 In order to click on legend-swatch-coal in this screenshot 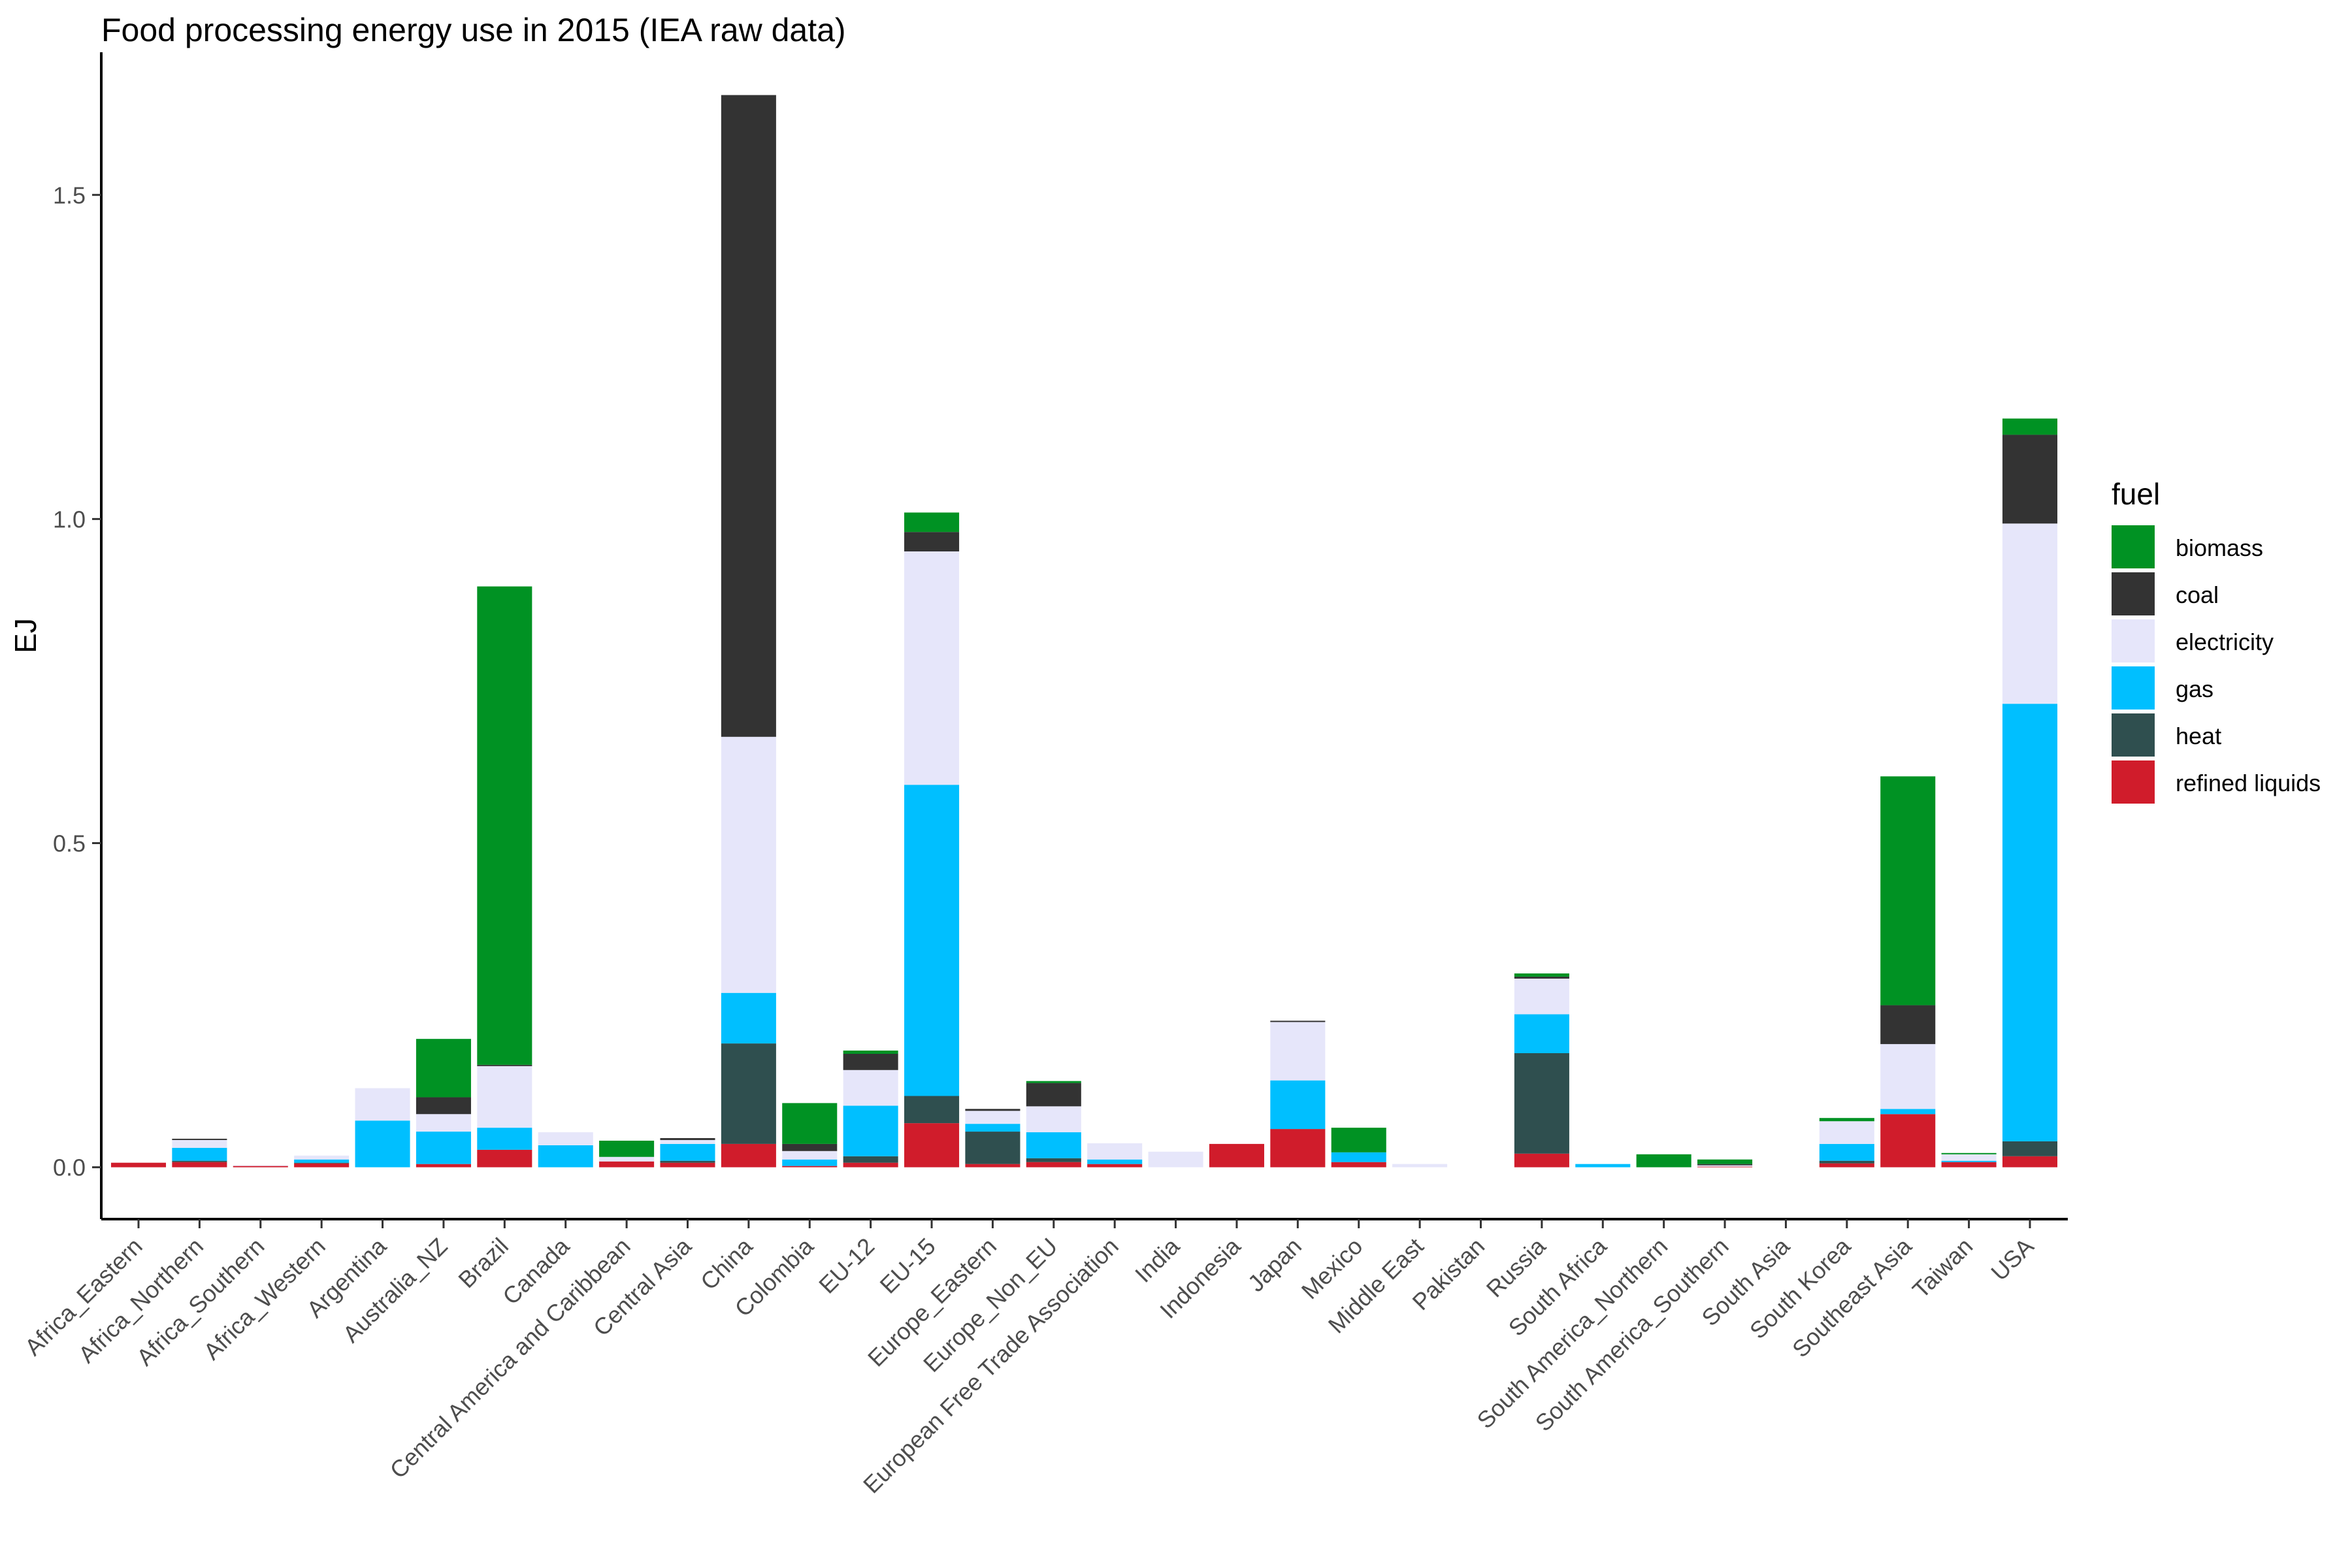, I will do `click(2133, 593)`.